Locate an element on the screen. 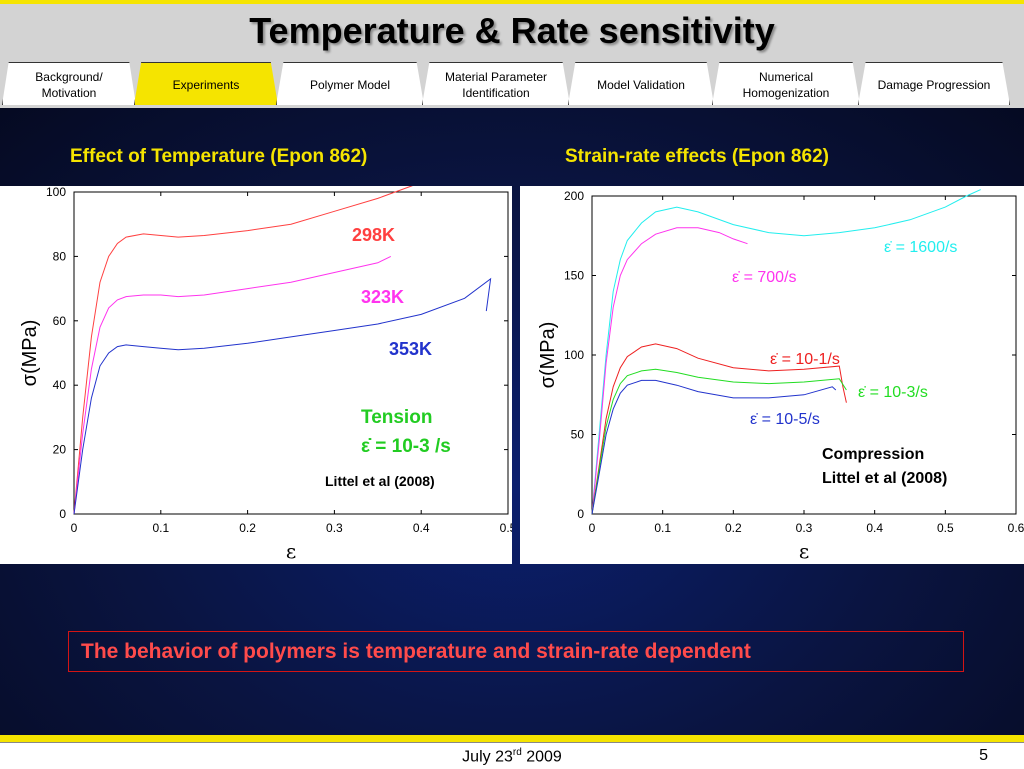 Image resolution: width=1024 pixels, height=769 pixels. series-label-3: ε̇ = 10-3/s is located at coordinates (893, 392).